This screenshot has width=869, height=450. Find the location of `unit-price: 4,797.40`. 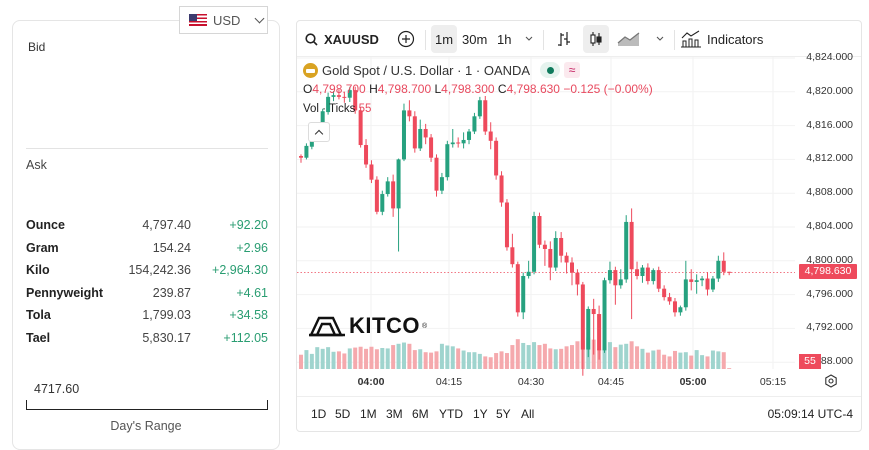

unit-price: 4,797.40 is located at coordinates (166, 225).